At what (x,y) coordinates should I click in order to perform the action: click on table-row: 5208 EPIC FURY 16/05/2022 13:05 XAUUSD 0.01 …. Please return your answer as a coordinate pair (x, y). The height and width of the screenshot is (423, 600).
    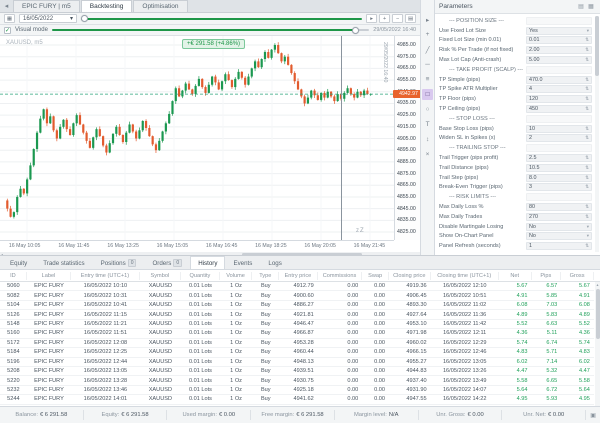
    Looking at the image, I should click on (297, 372).